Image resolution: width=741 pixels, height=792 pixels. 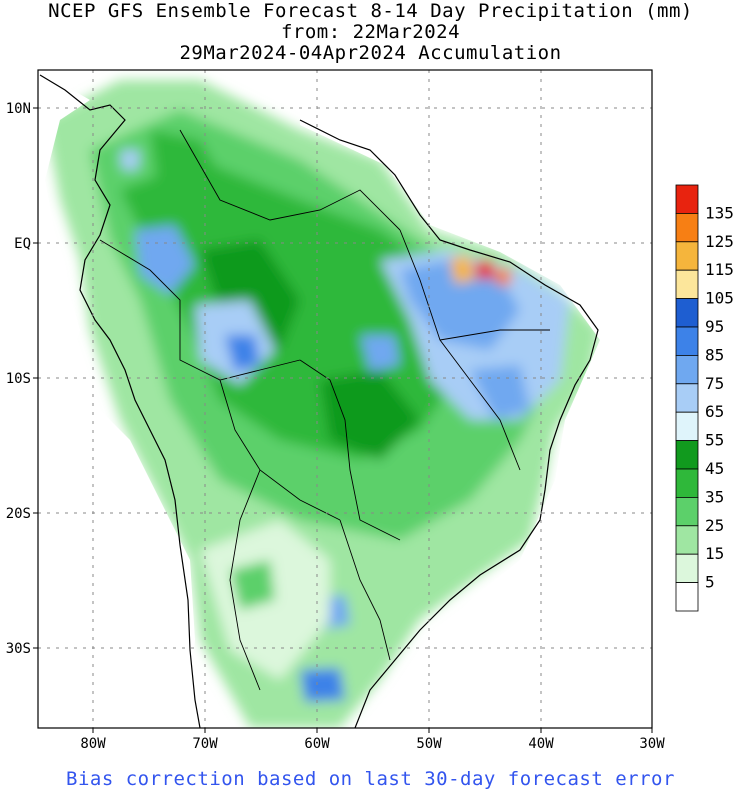 What do you see at coordinates (714, 496) in the screenshot?
I see `legend-level-label: 35` at bounding box center [714, 496].